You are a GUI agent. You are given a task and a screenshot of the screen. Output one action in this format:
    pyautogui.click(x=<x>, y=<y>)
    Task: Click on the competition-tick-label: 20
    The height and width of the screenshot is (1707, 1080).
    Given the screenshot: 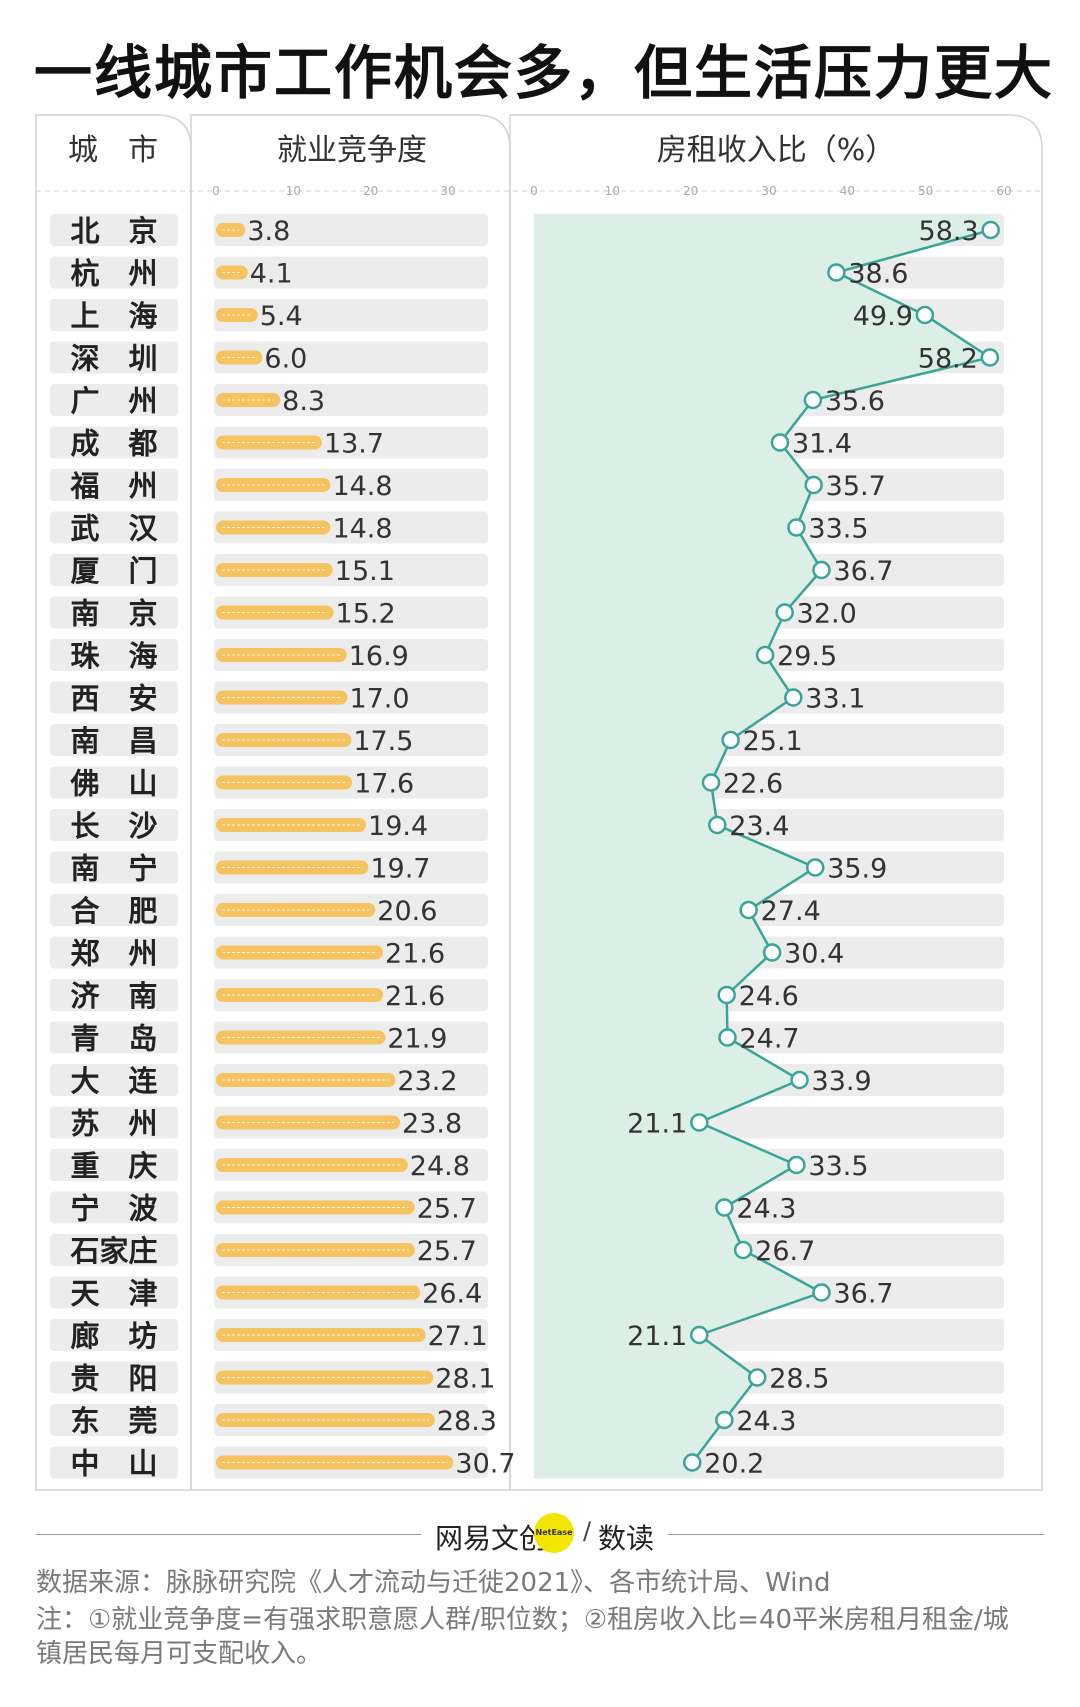 What is the action you would take?
    pyautogui.click(x=370, y=191)
    